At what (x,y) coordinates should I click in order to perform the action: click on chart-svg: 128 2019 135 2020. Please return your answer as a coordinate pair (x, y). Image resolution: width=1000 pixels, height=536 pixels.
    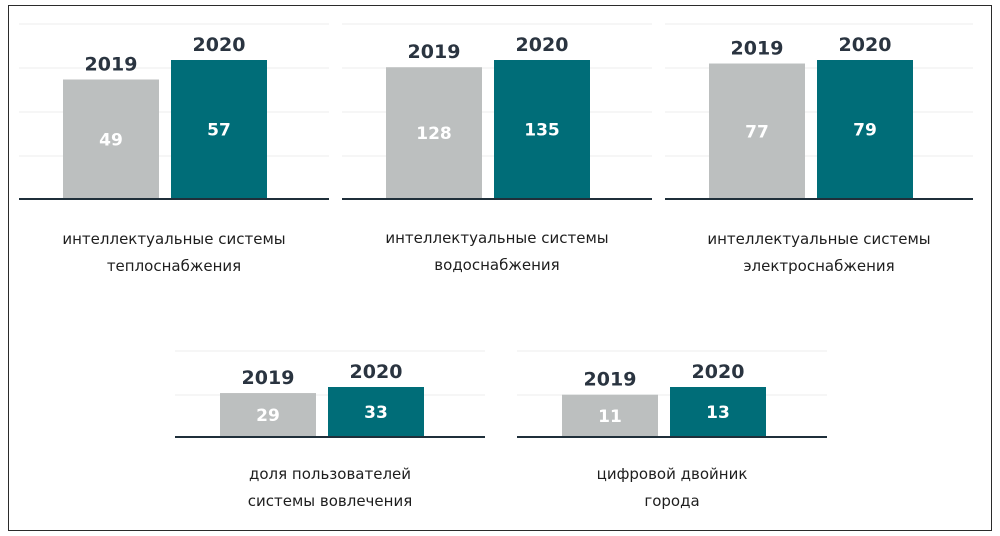
    Looking at the image, I should click on (497, 111).